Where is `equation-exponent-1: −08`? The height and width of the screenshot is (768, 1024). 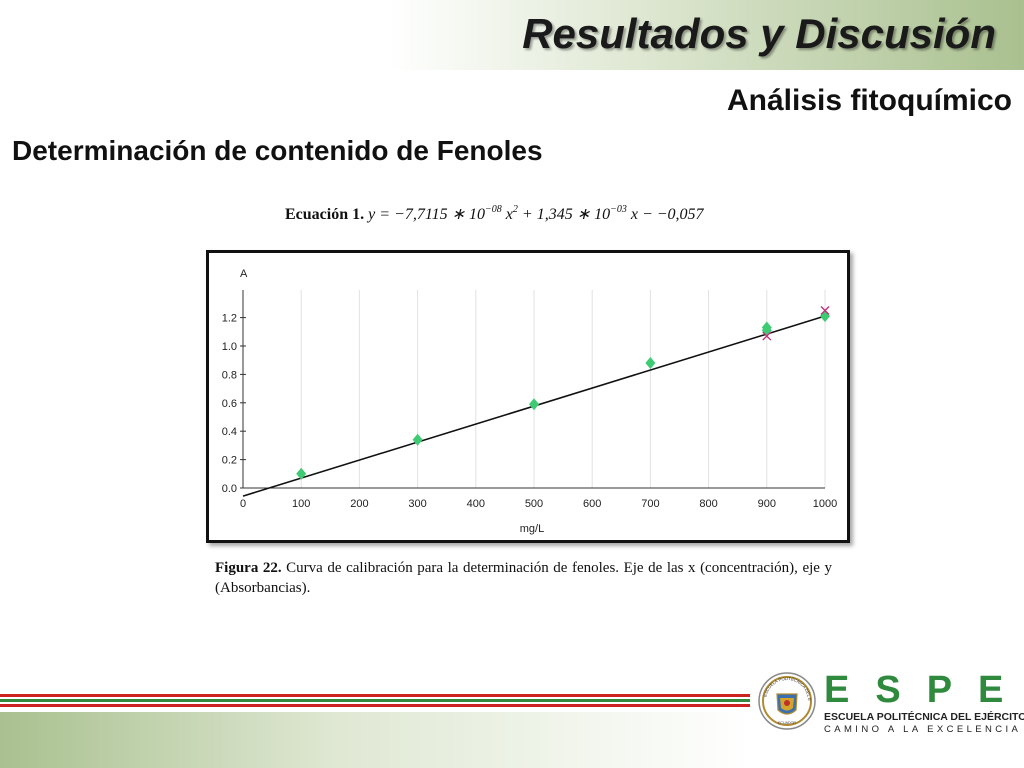
equation-exponent-1: −08 is located at coordinates (493, 209).